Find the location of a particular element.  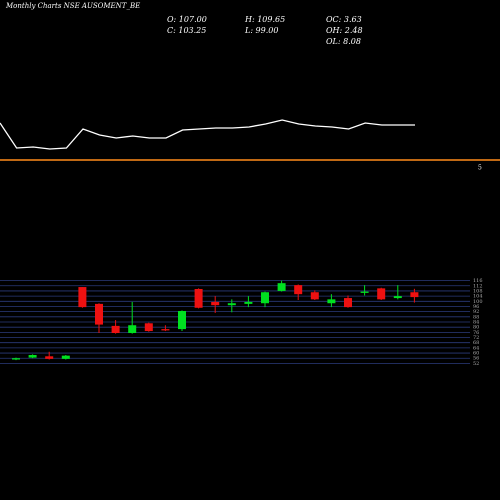

info-text: OC: 3.63 is located at coordinates (344, 19).